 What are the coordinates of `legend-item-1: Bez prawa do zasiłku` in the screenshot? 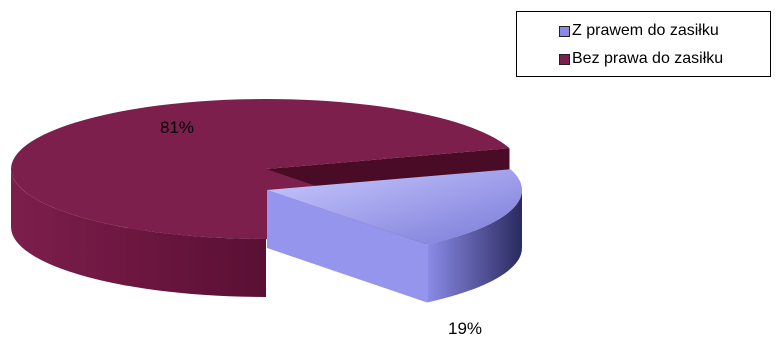 It's located at (641, 59).